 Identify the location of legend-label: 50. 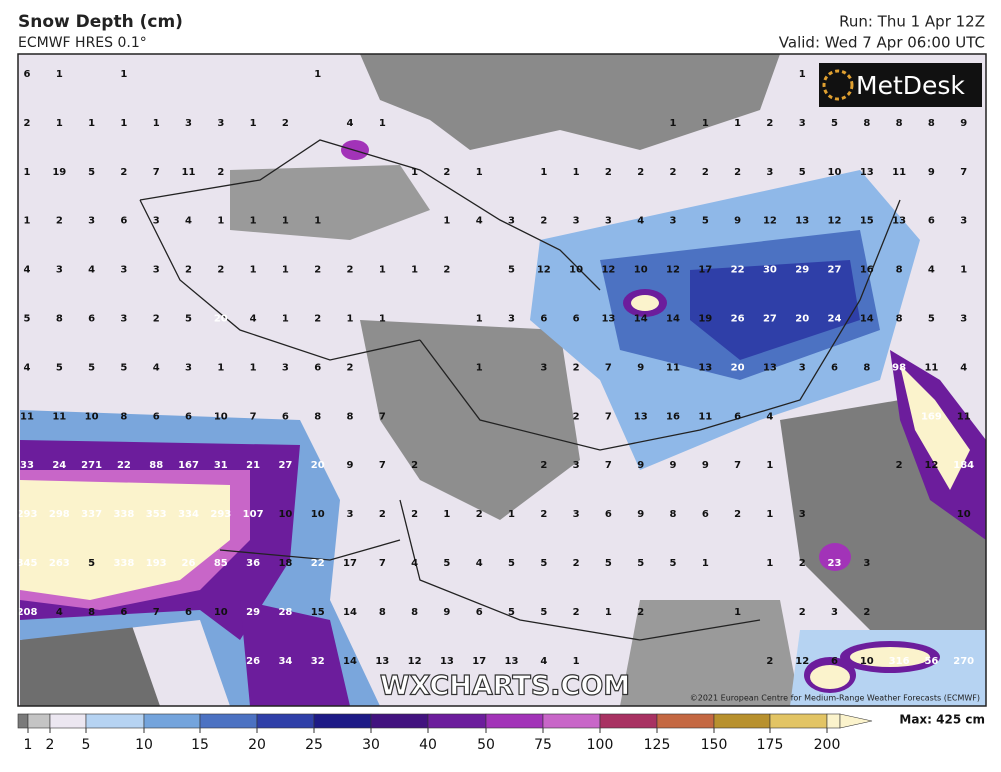
(486, 745).